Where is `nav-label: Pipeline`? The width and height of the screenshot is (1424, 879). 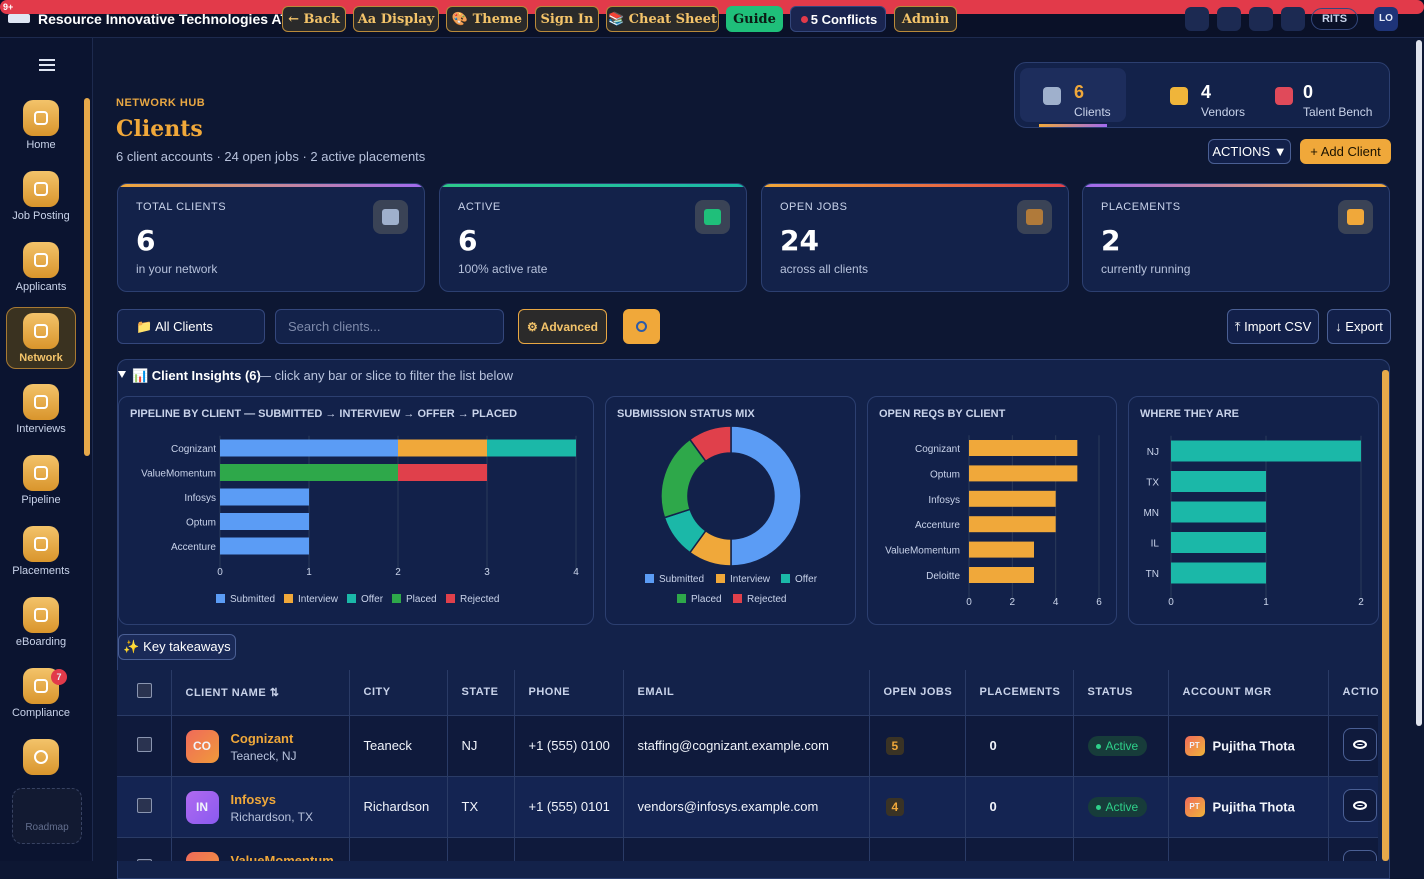
nav-label: Pipeline is located at coordinates (41, 500).